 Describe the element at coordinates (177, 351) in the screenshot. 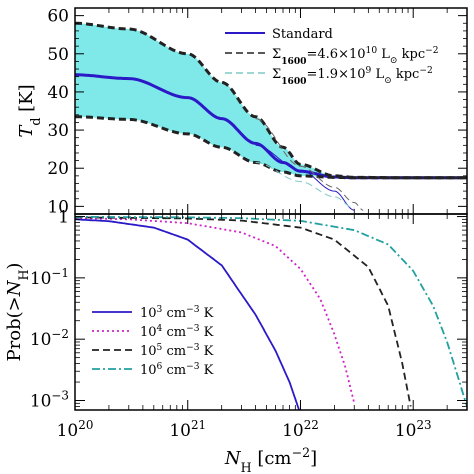

I see `bottom-legend-label-2: 105 cm−3 K` at that location.